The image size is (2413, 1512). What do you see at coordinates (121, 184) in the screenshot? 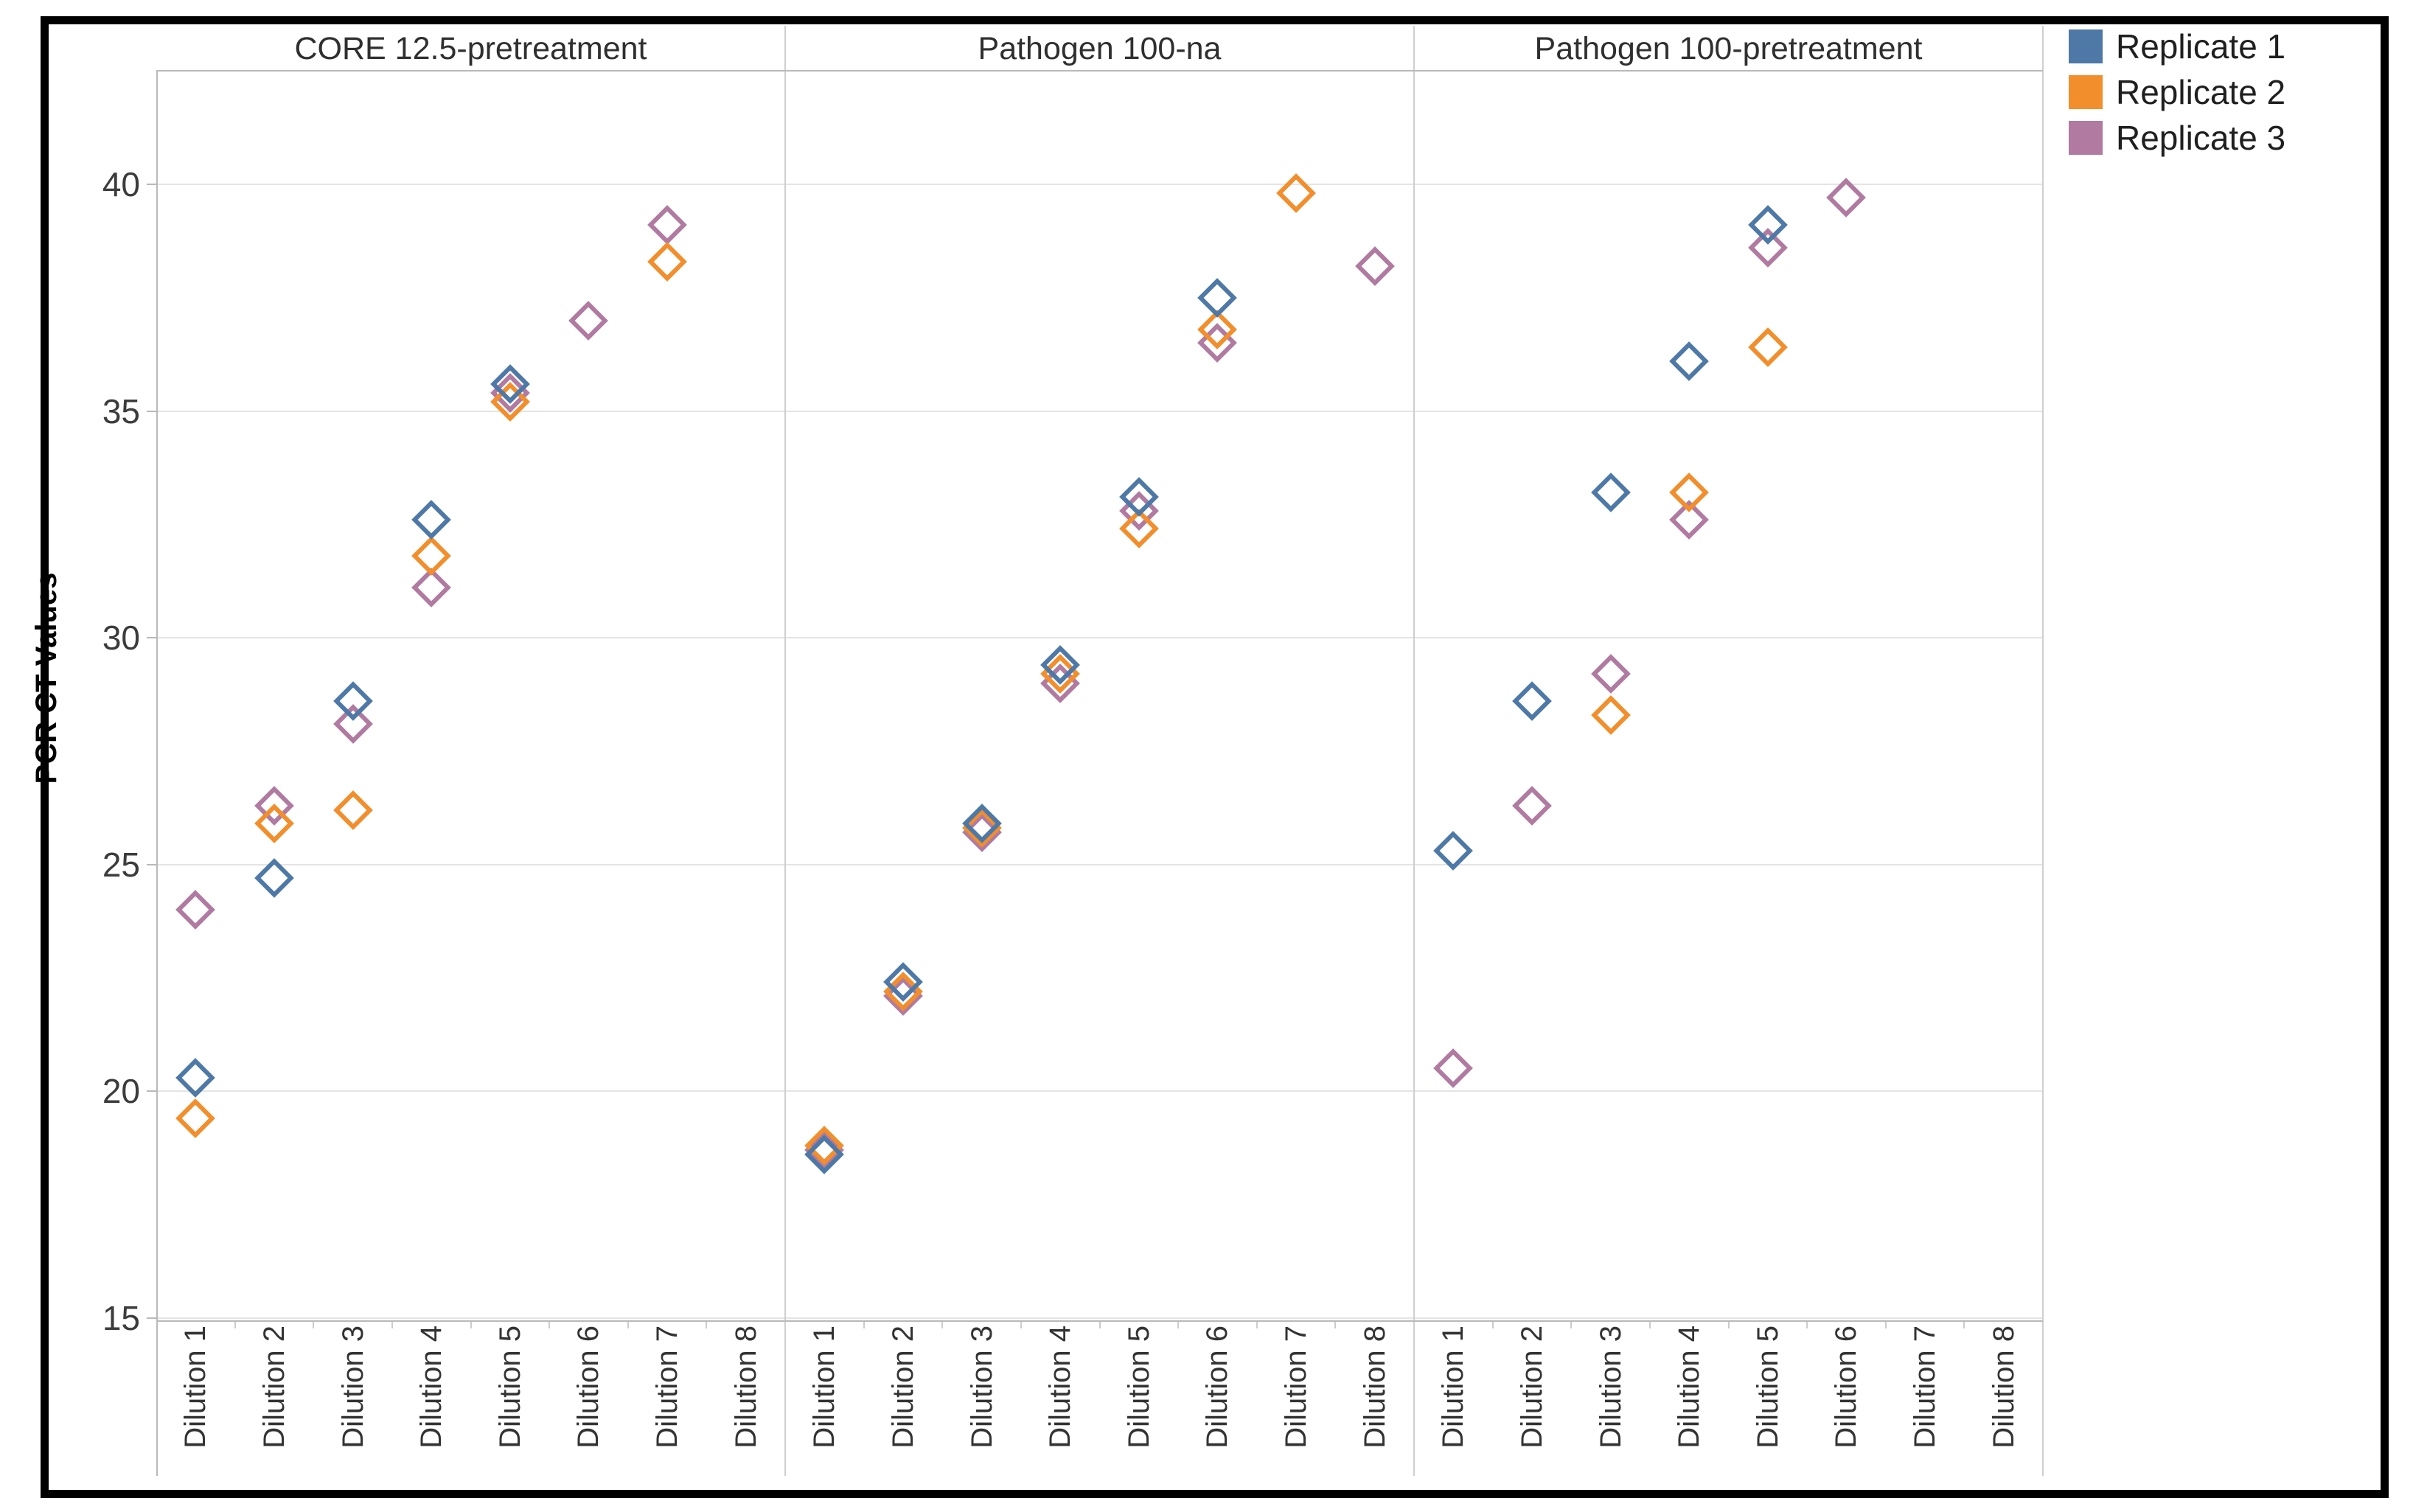
I see `y-tick-label: 40` at bounding box center [121, 184].